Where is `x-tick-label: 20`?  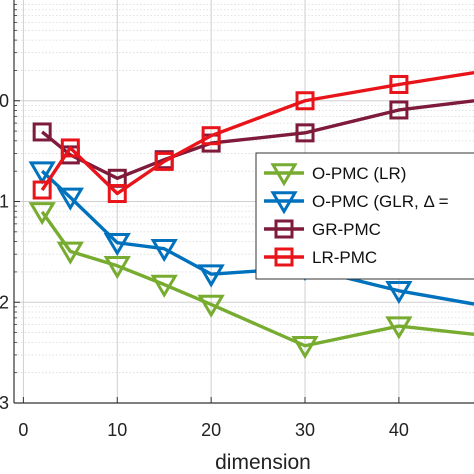
x-tick-label: 20 is located at coordinates (211, 430).